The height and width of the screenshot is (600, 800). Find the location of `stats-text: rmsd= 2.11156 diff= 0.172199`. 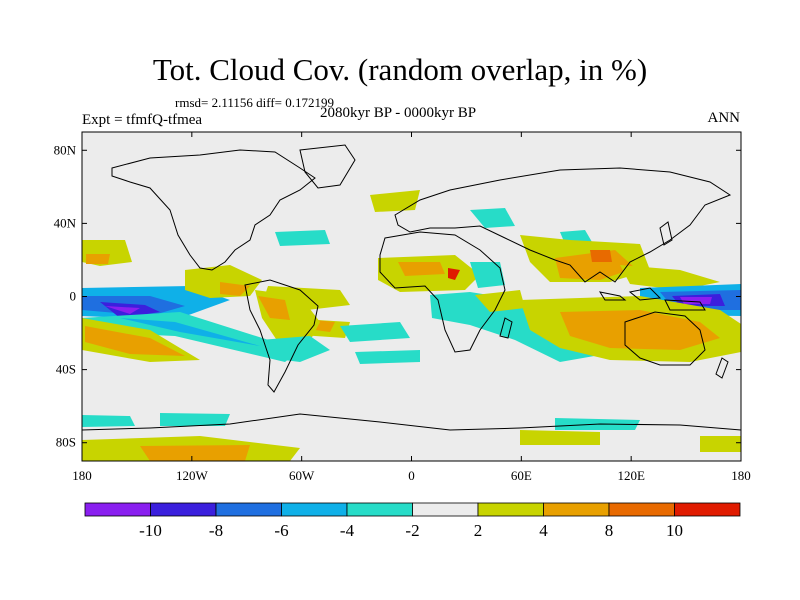

stats-text: rmsd= 2.11156 diff= 0.172199 is located at coordinates (254, 102).